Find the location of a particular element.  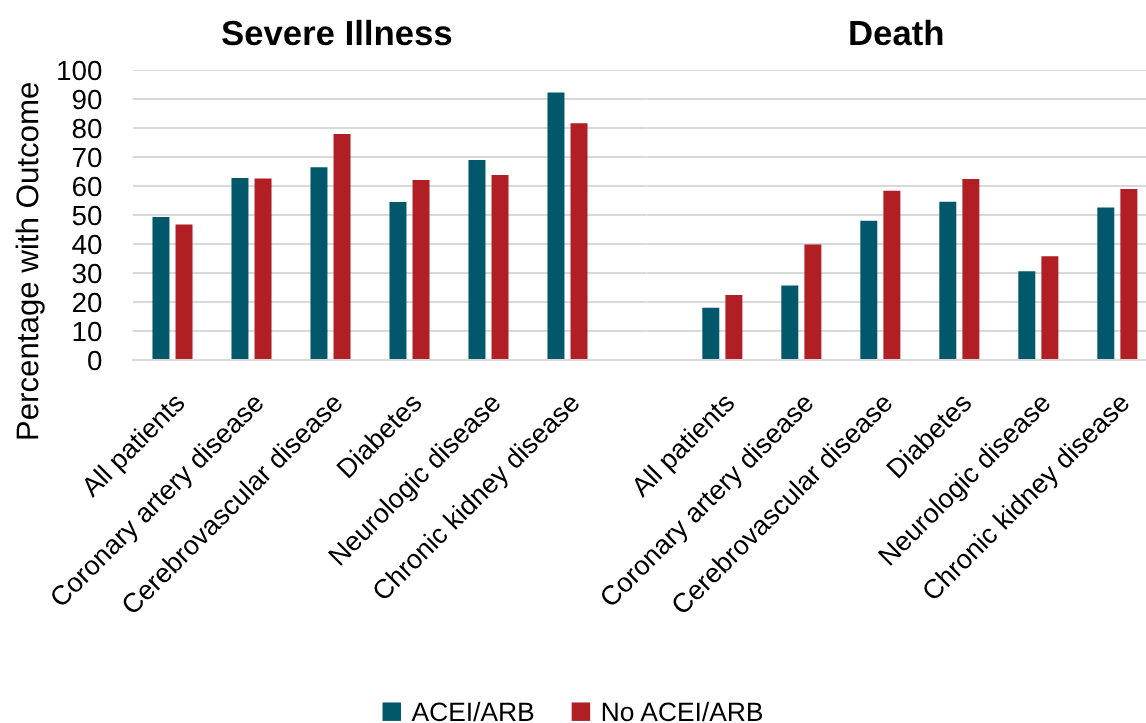

y-tick-label: 50 is located at coordinates (87, 215).